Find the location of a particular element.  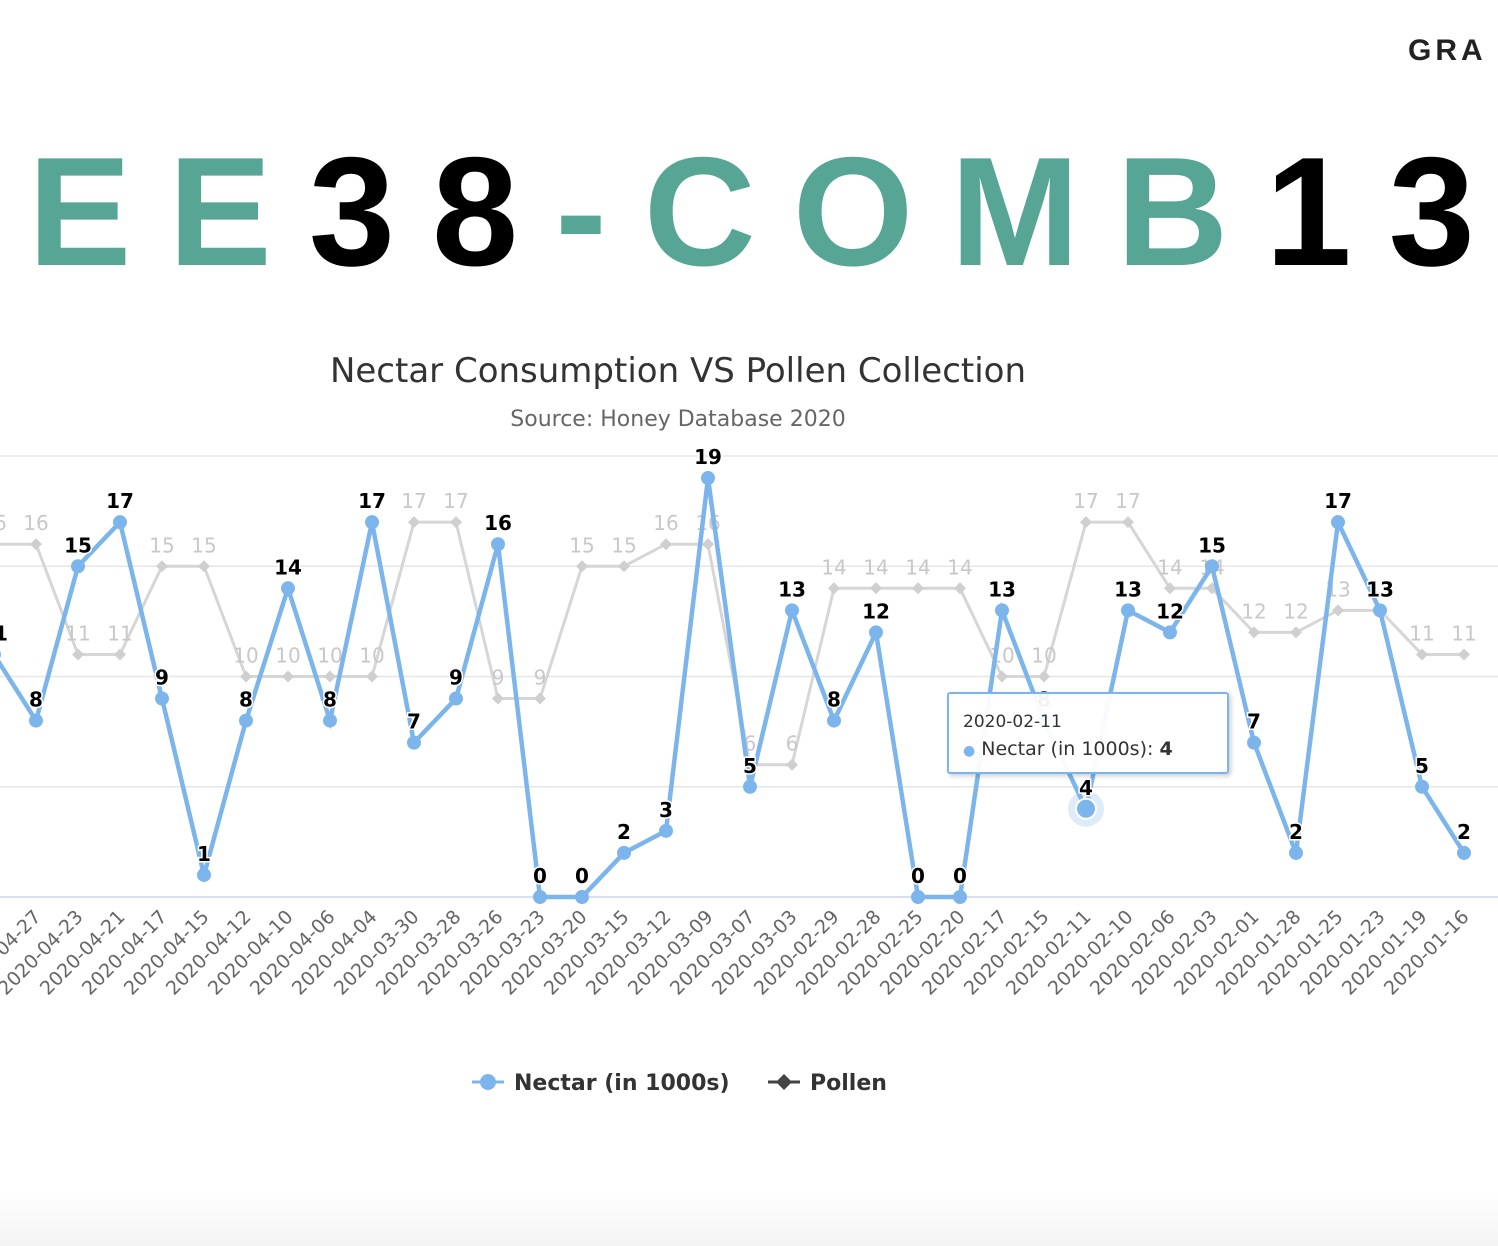

data-label: 3 is located at coordinates (666, 810).